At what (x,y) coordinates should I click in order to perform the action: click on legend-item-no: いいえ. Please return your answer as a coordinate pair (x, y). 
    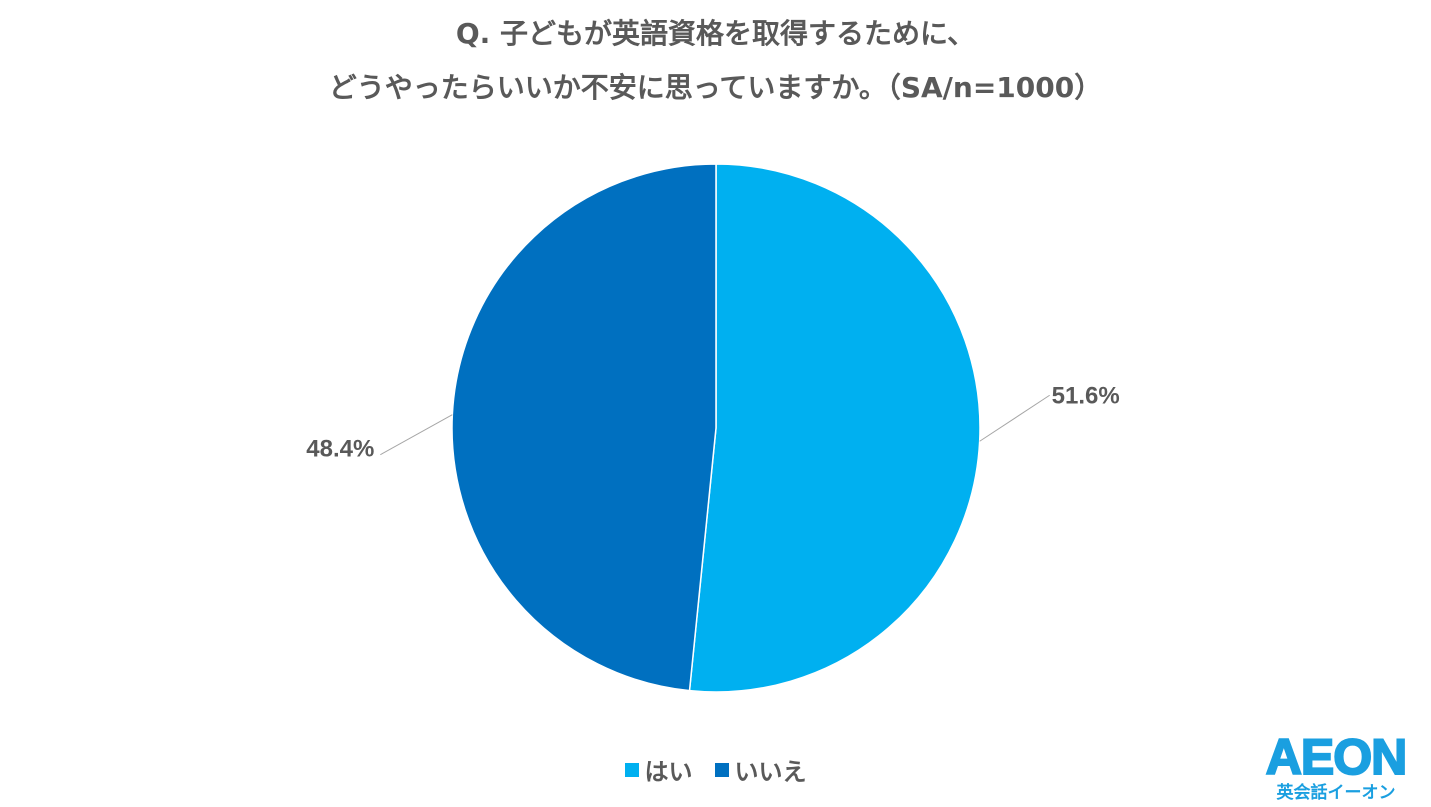
    Looking at the image, I should click on (760, 769).